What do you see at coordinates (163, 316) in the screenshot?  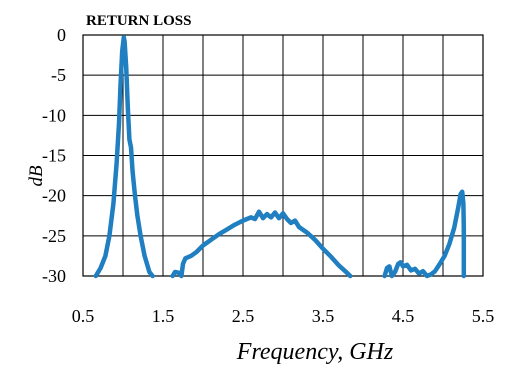 I see `x-tick-label: 1.5` at bounding box center [163, 316].